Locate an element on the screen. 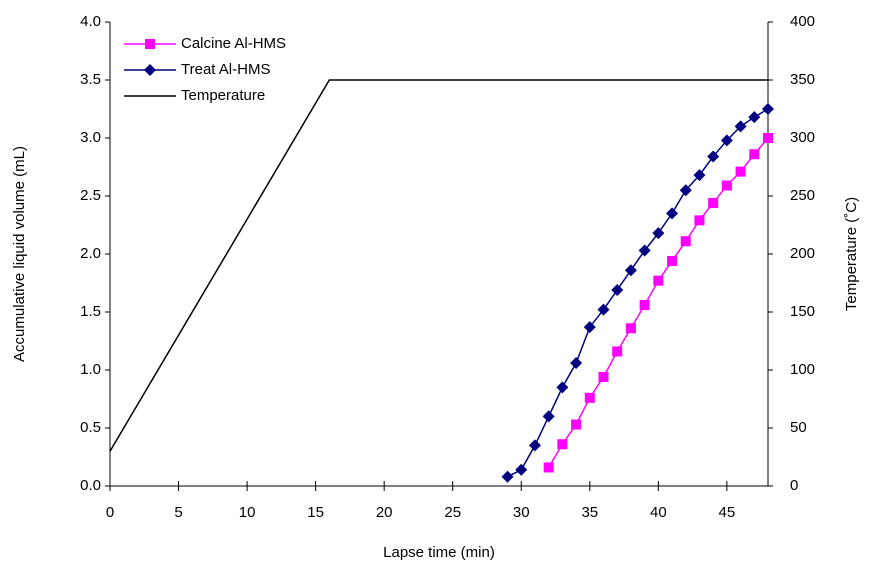 The height and width of the screenshot is (573, 869). y-tick-label: 1.0 is located at coordinates (90, 369).